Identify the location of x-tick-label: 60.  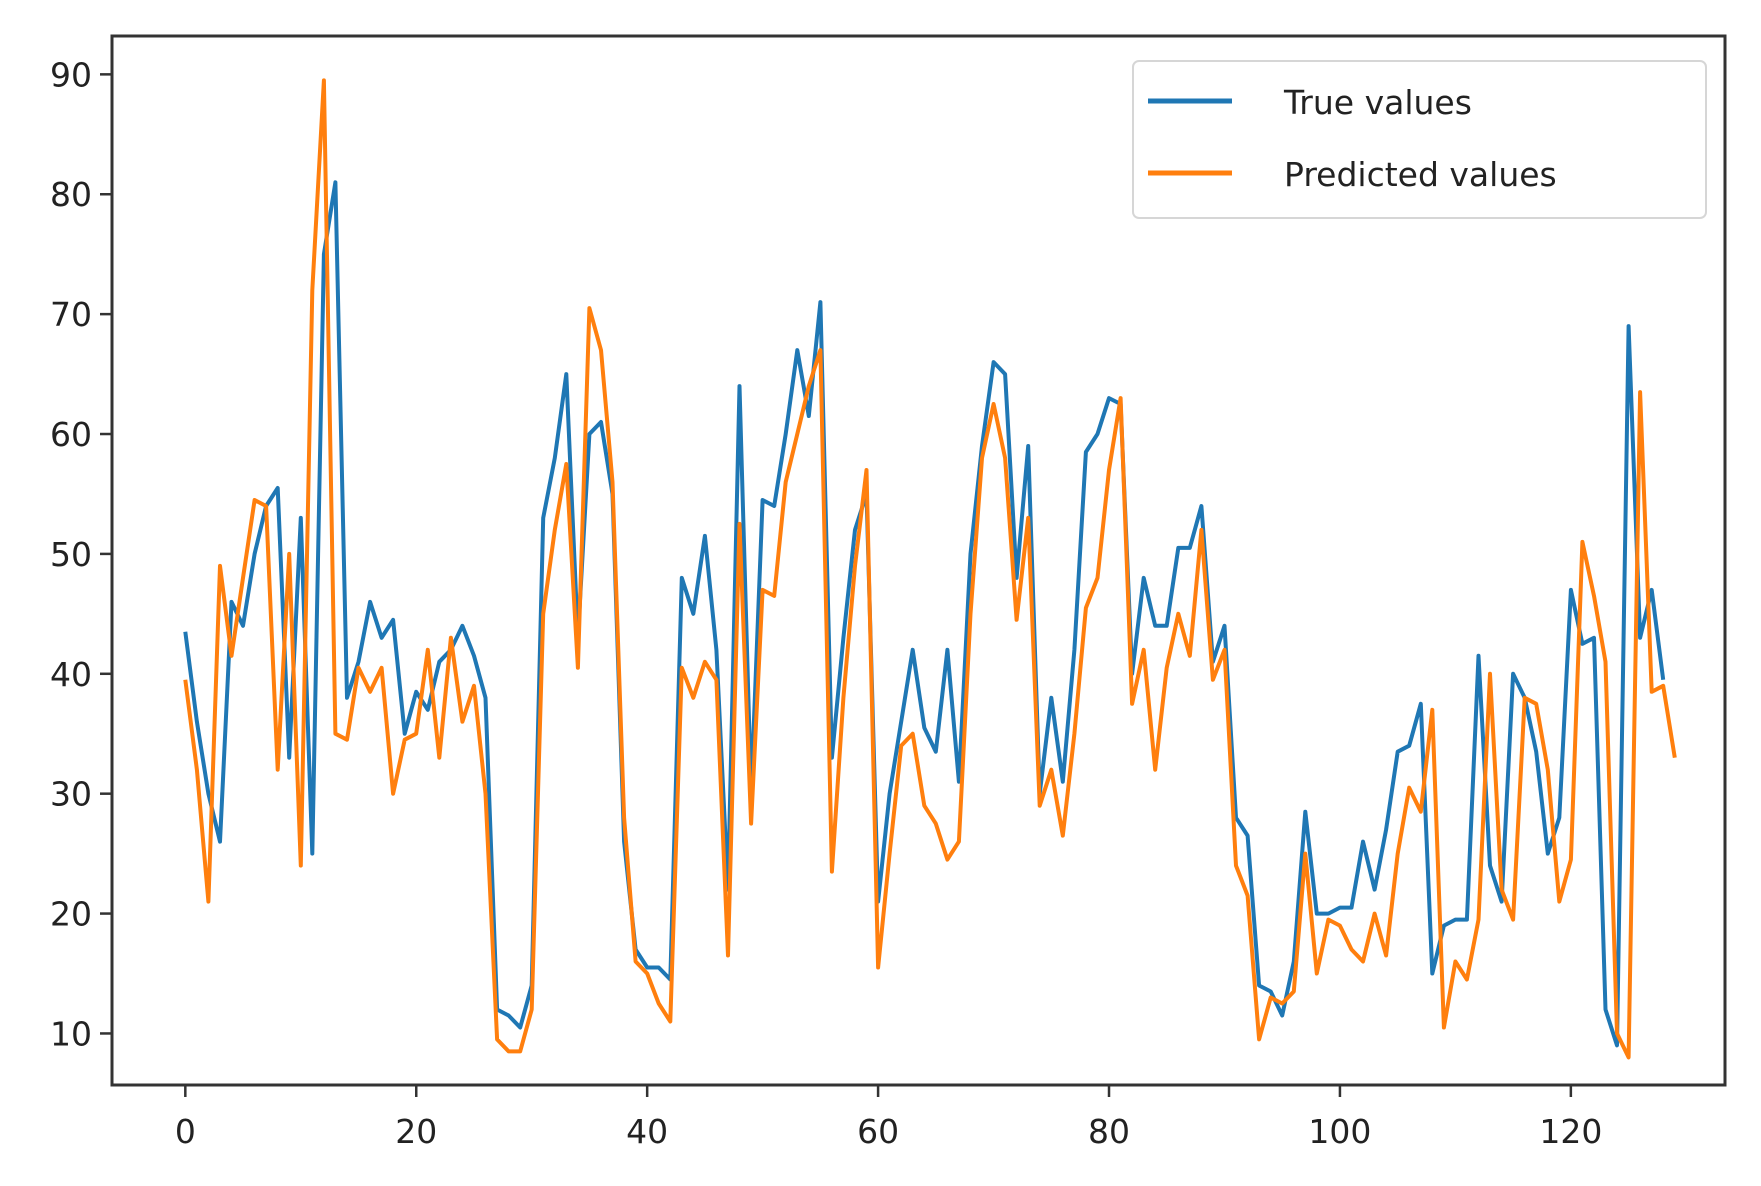
(878, 1131).